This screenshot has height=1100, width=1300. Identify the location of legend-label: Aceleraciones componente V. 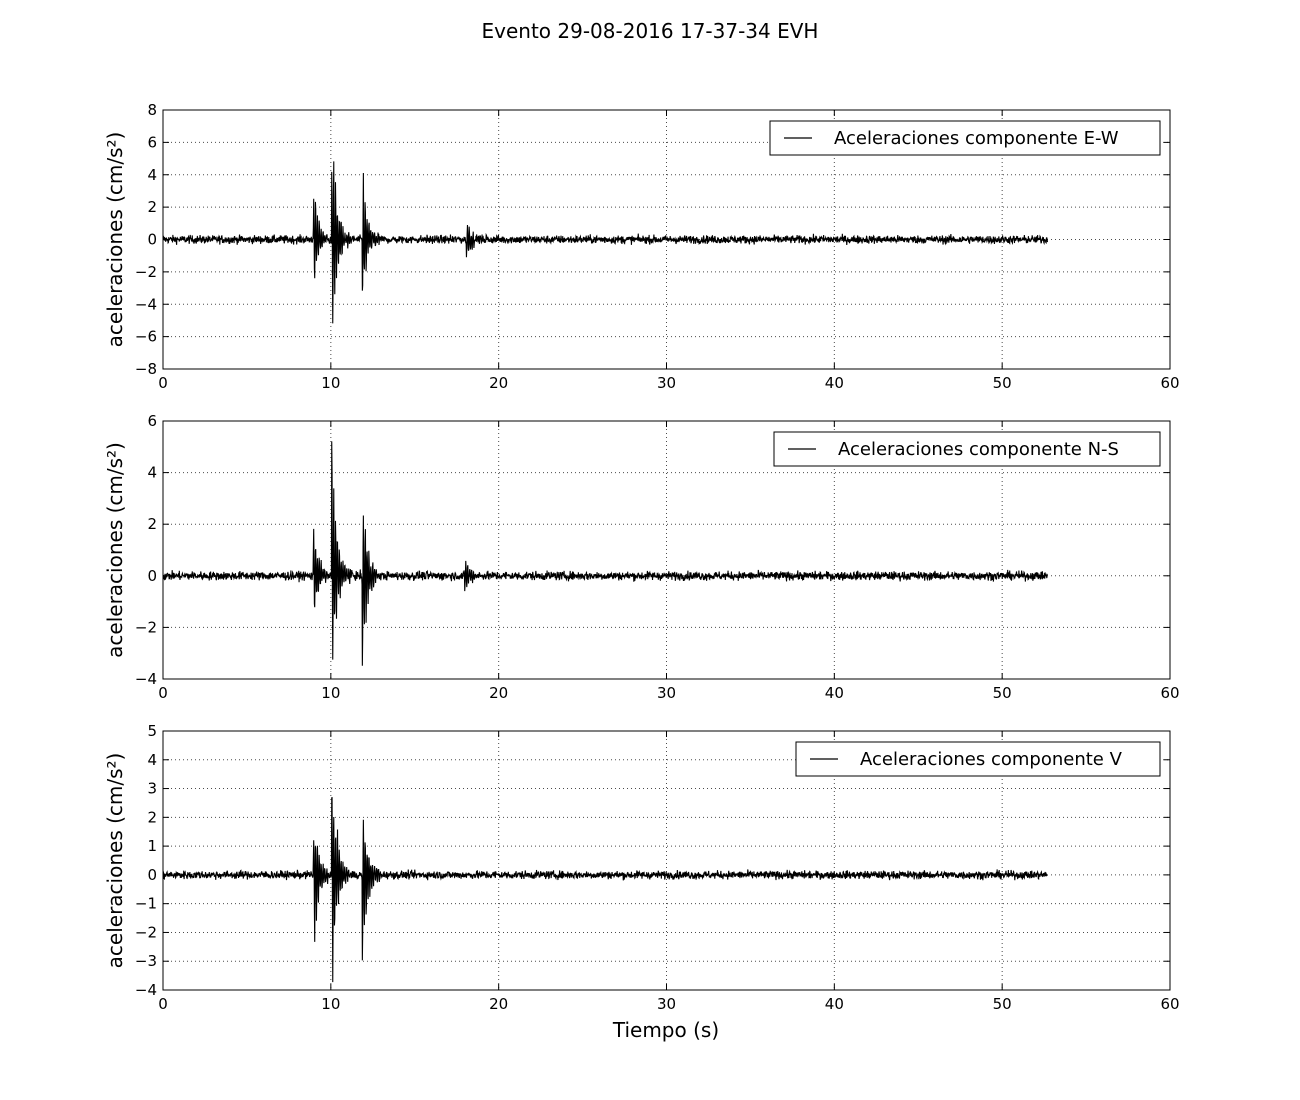
(991, 759).